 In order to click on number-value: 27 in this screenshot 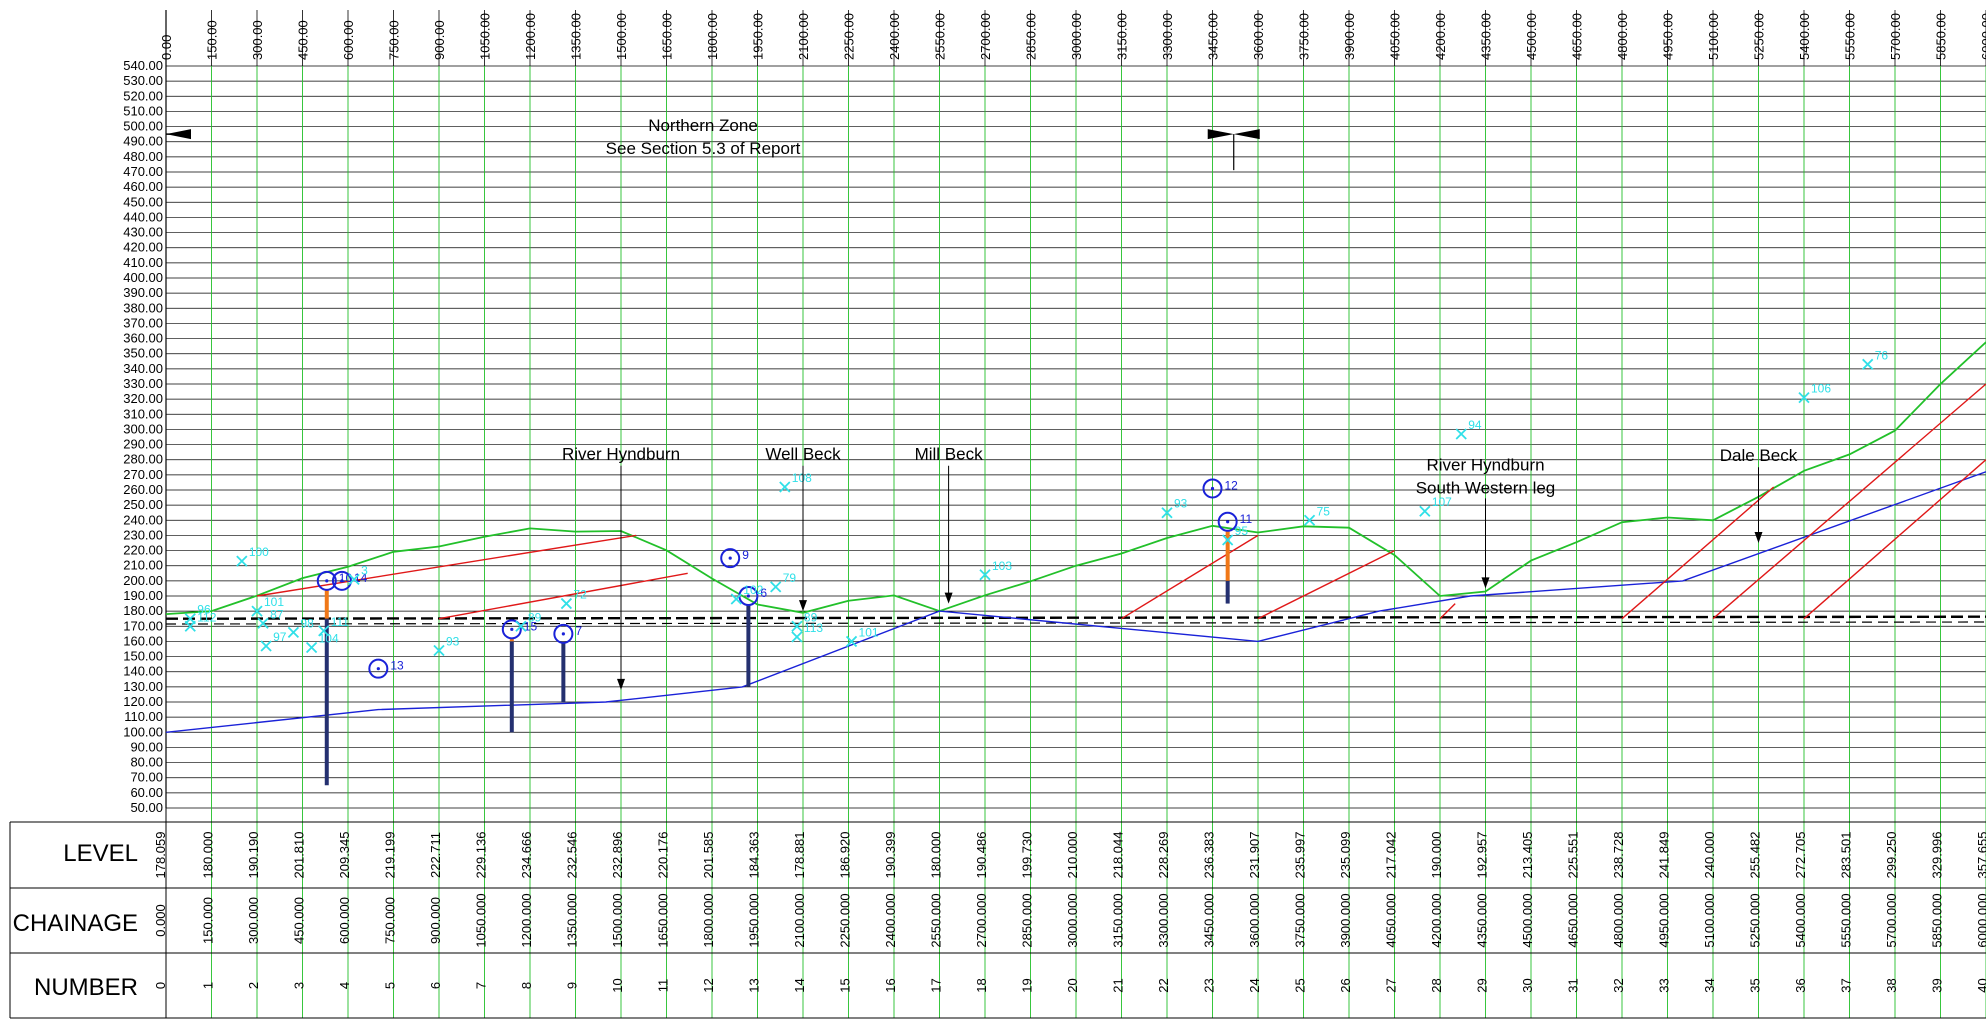, I will do `click(1391, 985)`.